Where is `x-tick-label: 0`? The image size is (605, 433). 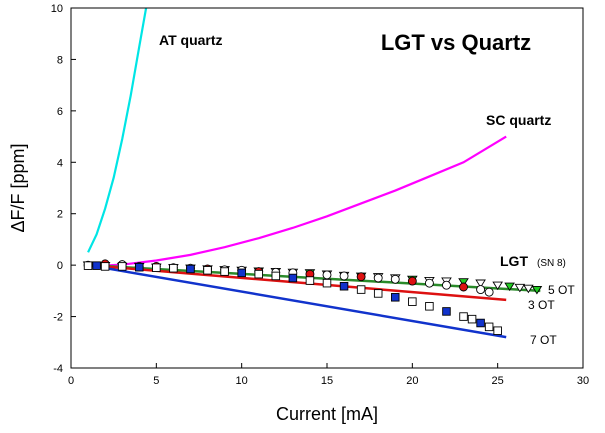
x-tick-label: 0 is located at coordinates (71, 381).